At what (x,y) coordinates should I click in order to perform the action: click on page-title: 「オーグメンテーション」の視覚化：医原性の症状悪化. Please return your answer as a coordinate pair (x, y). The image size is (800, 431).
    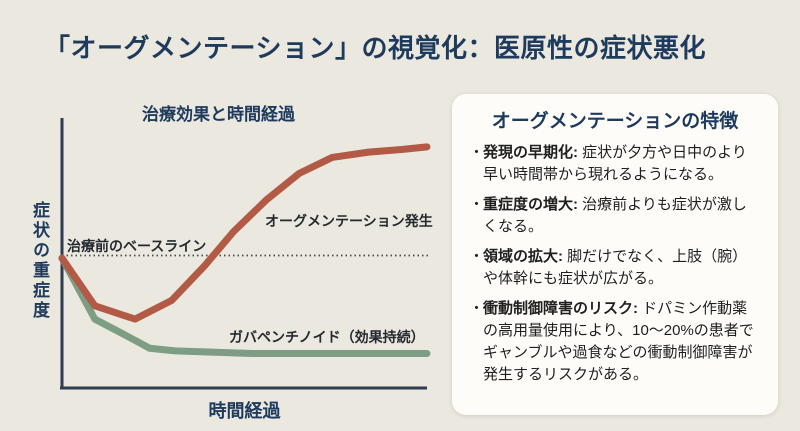
    Looking at the image, I should click on (375, 48).